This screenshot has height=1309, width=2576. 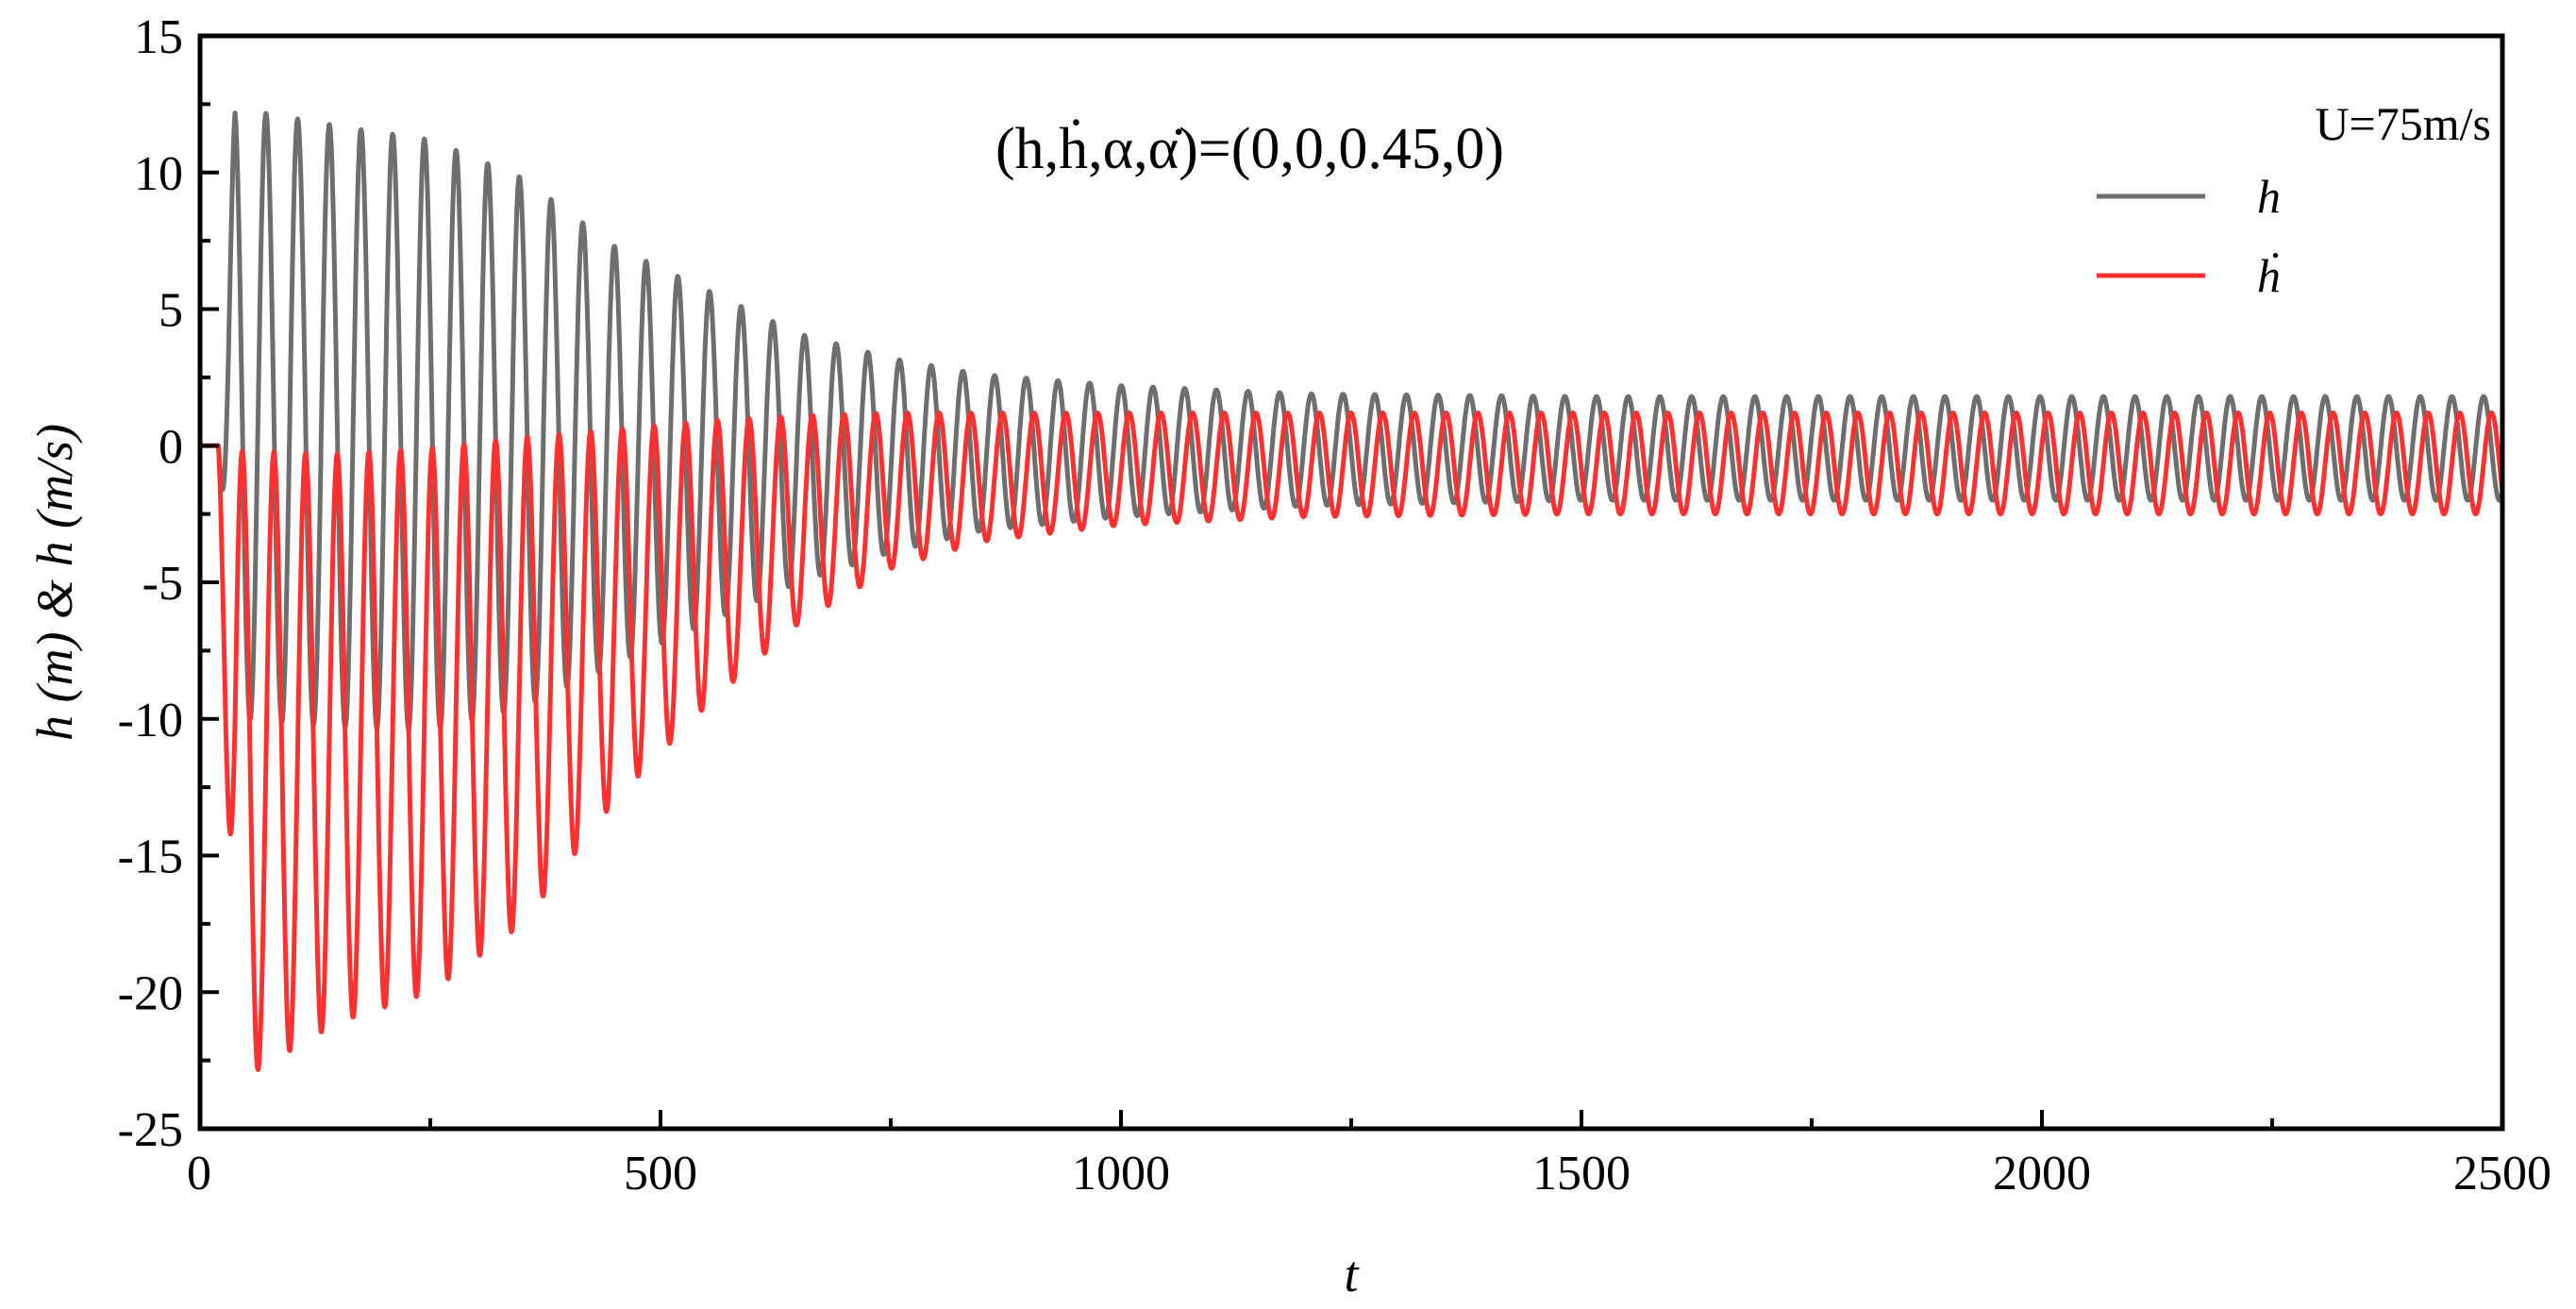 What do you see at coordinates (171, 447) in the screenshot?
I see `y-tick-label: 0` at bounding box center [171, 447].